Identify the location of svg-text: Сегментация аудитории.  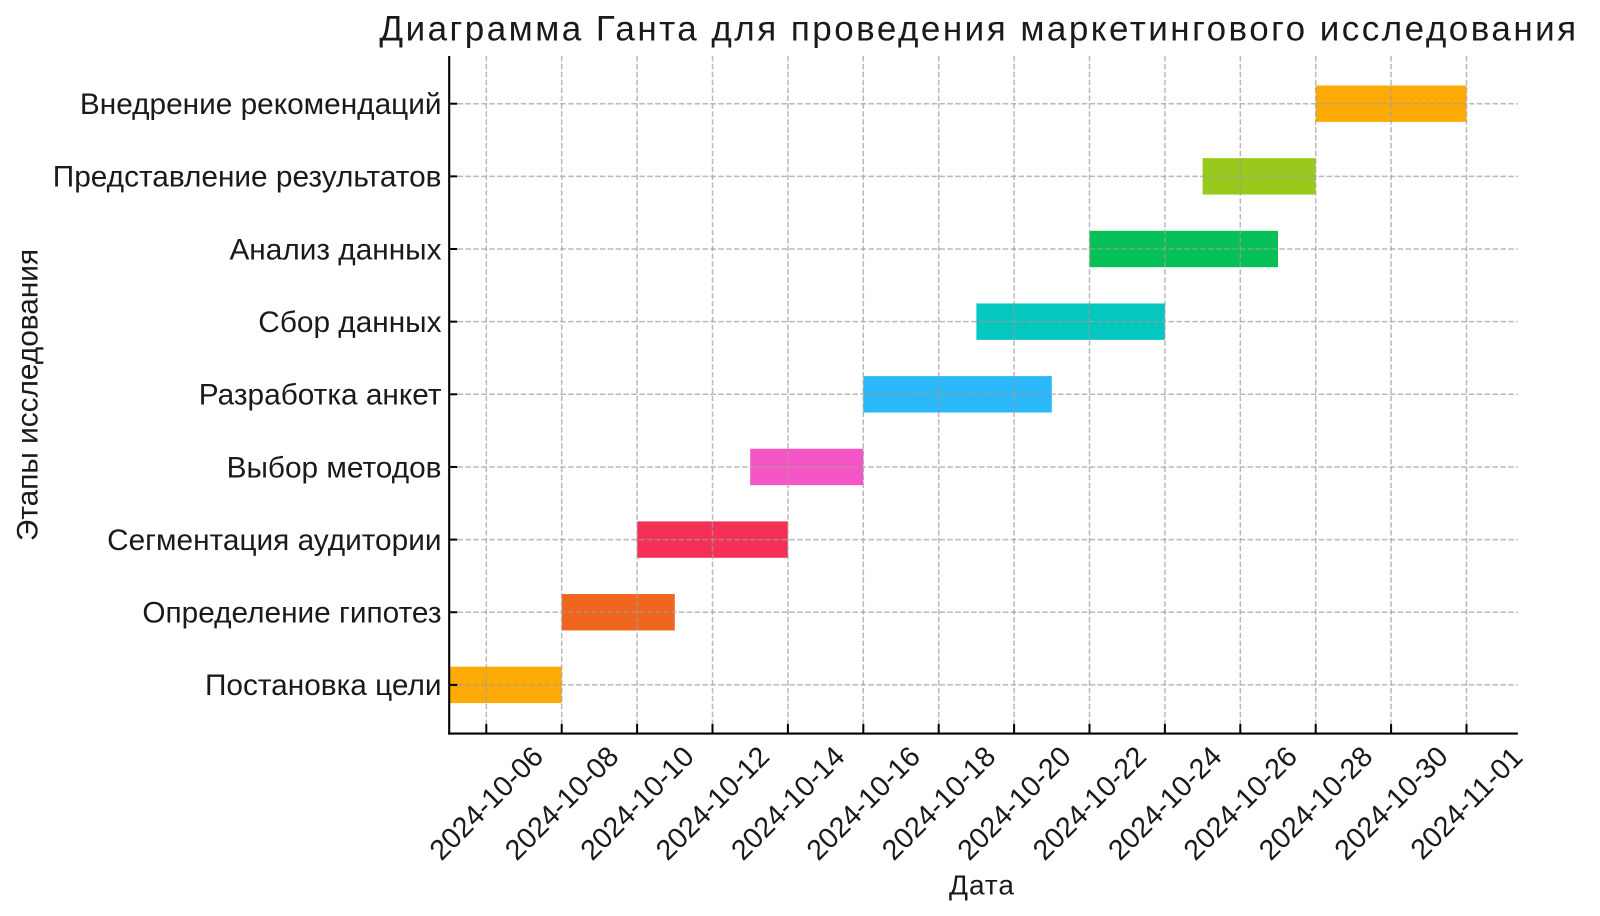
(274, 540).